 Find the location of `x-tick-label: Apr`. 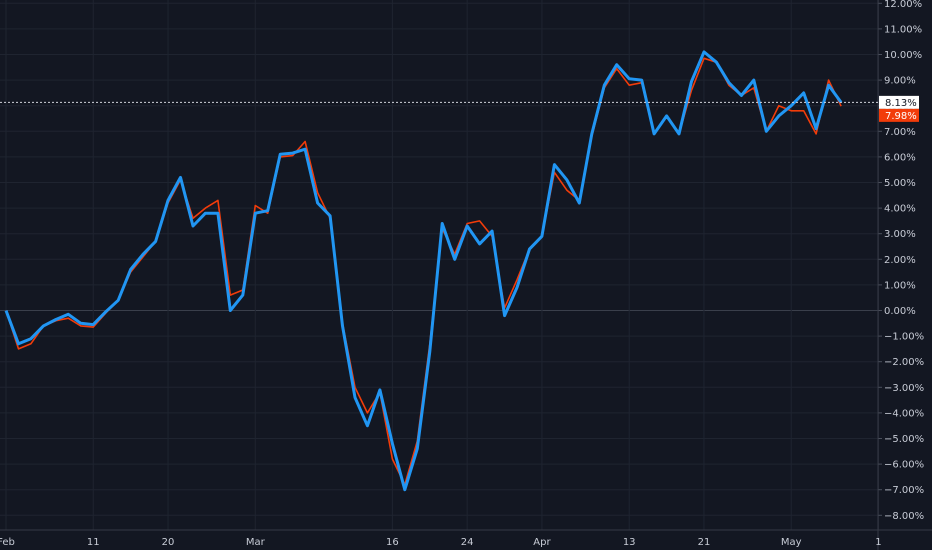

x-tick-label: Apr is located at coordinates (542, 542).